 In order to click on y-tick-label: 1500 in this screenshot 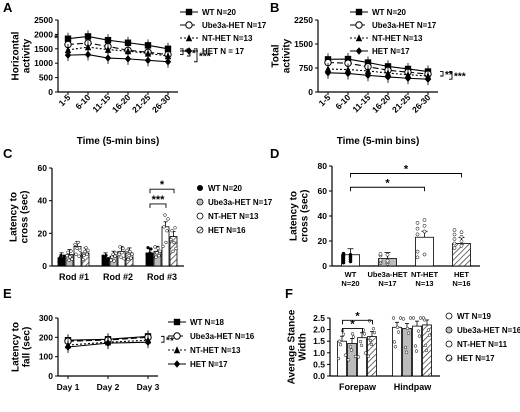, I will do `click(43, 49)`.